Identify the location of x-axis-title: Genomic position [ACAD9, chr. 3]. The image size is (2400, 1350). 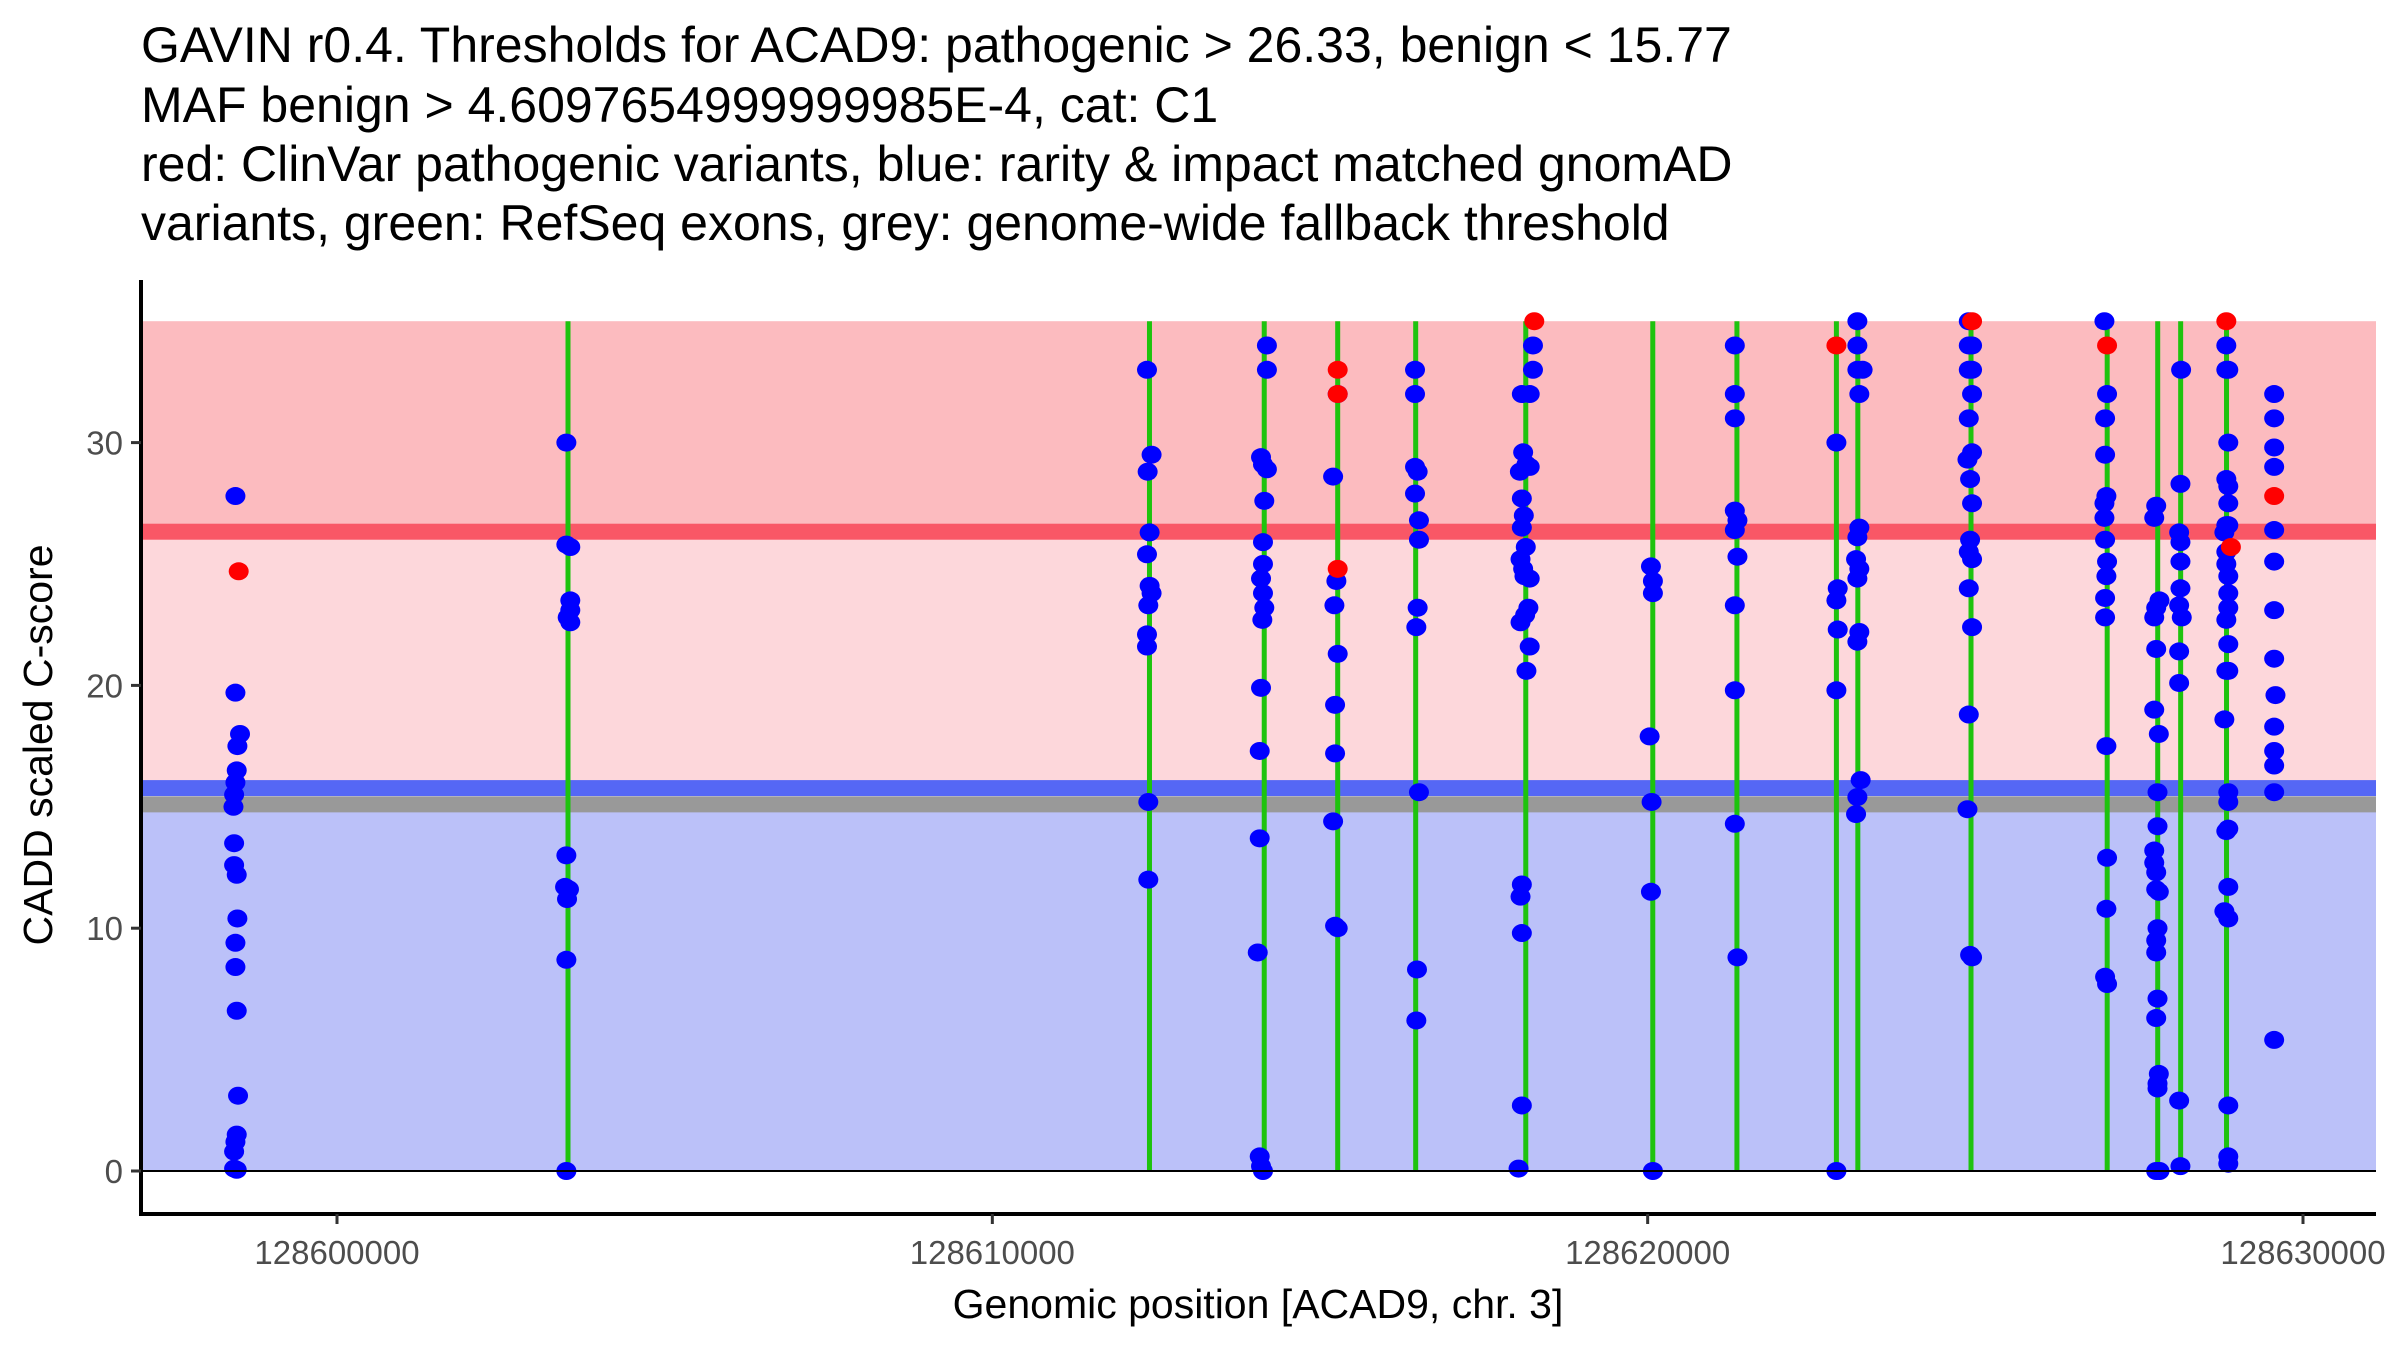
(1258, 1304).